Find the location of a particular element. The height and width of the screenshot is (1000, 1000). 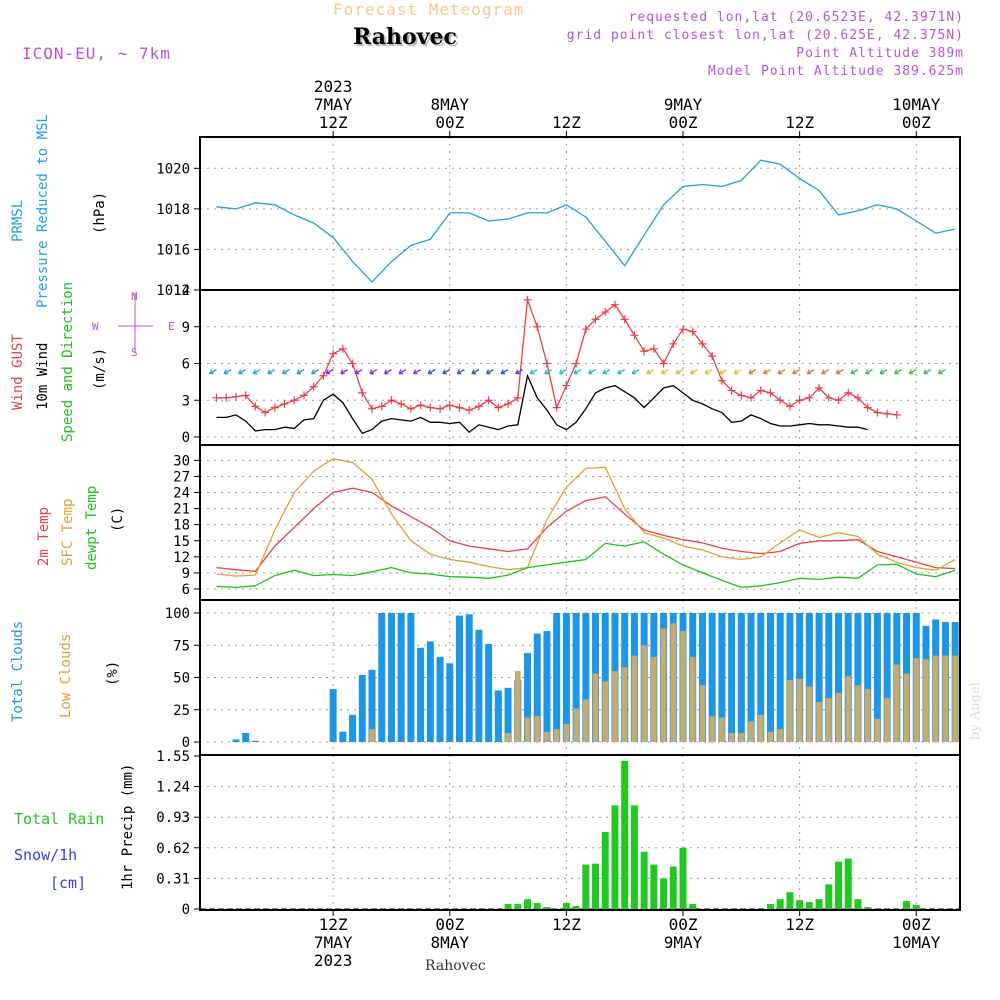

top-axis-date: 8MAY is located at coordinates (450, 104).